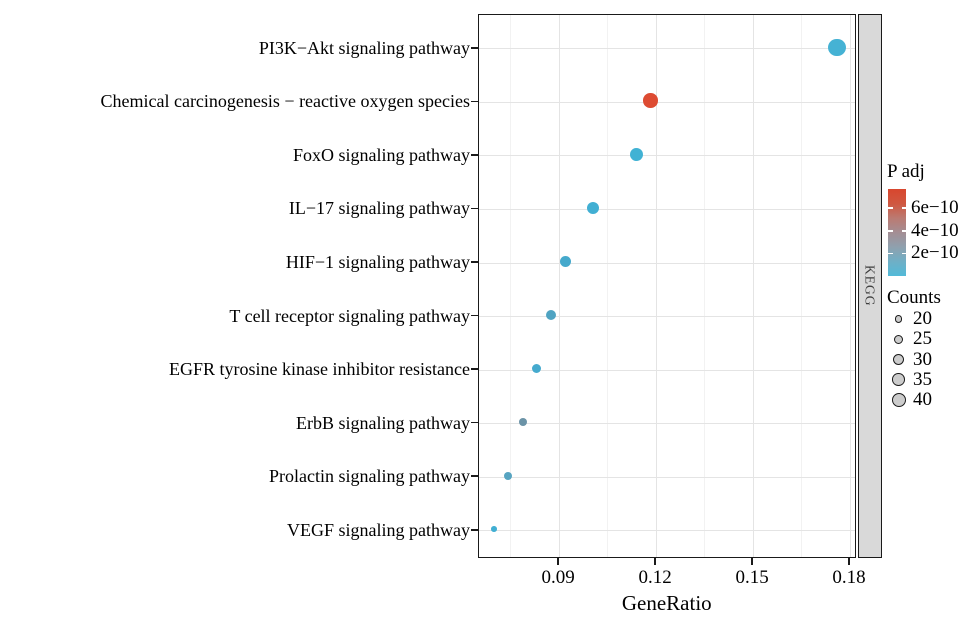  Describe the element at coordinates (349, 315) in the screenshot. I see `y-axis-label: T cell receptor signaling pathway` at that location.